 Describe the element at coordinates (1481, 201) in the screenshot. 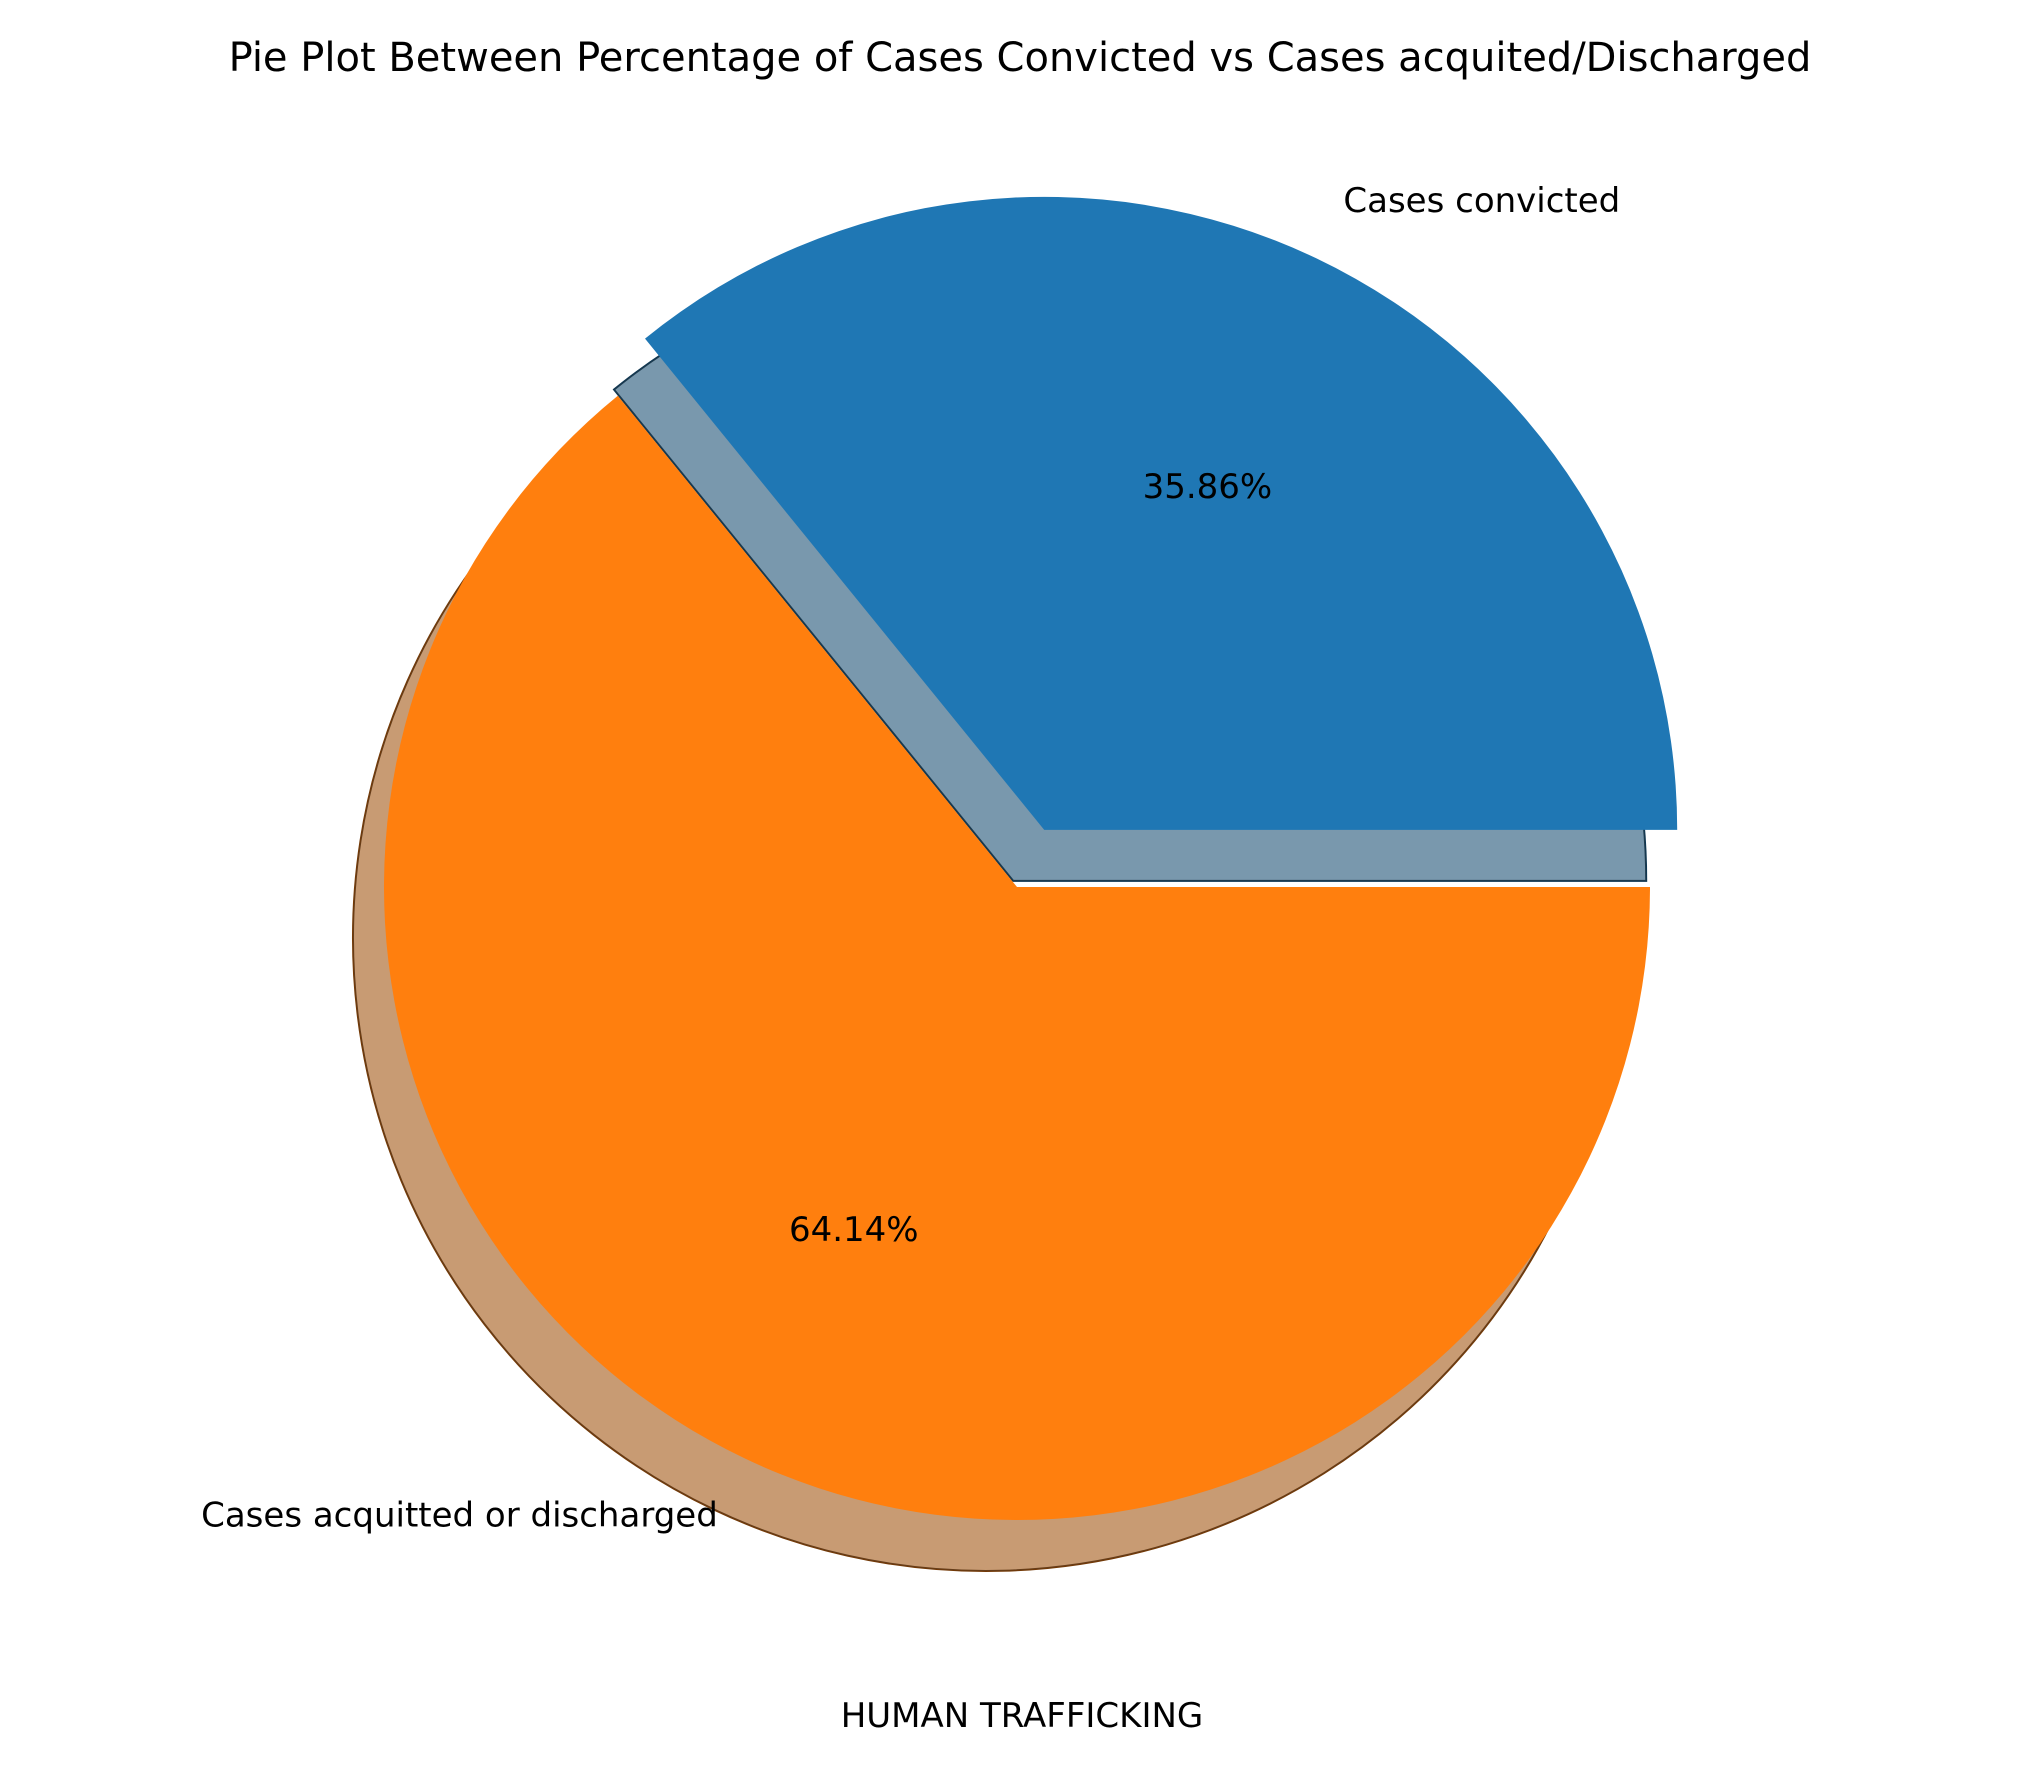

I see `slice-label: Cases convicted` at that location.